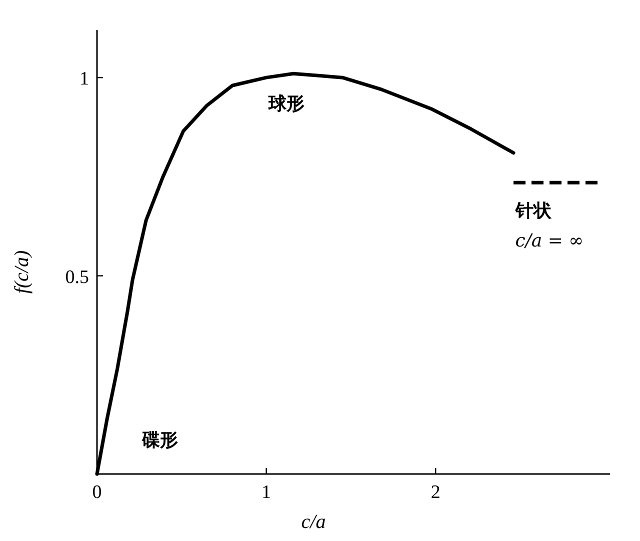 Image resolution: width=640 pixels, height=541 pixels. What do you see at coordinates (285, 104) in the screenshot?
I see `annotation: 球形` at bounding box center [285, 104].